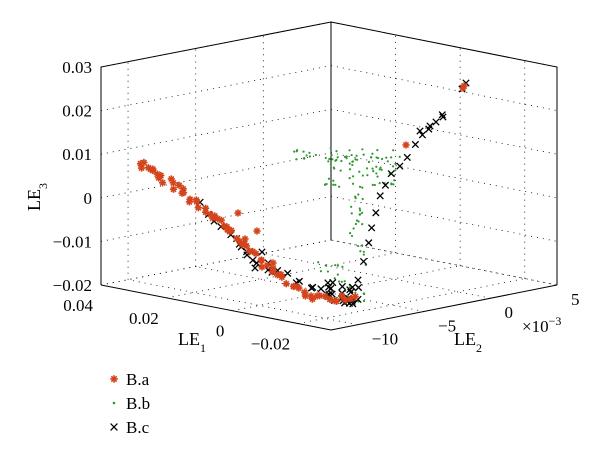 This screenshot has width=600, height=451. What do you see at coordinates (575, 299) in the screenshot?
I see `y-tick-label: 5` at bounding box center [575, 299].